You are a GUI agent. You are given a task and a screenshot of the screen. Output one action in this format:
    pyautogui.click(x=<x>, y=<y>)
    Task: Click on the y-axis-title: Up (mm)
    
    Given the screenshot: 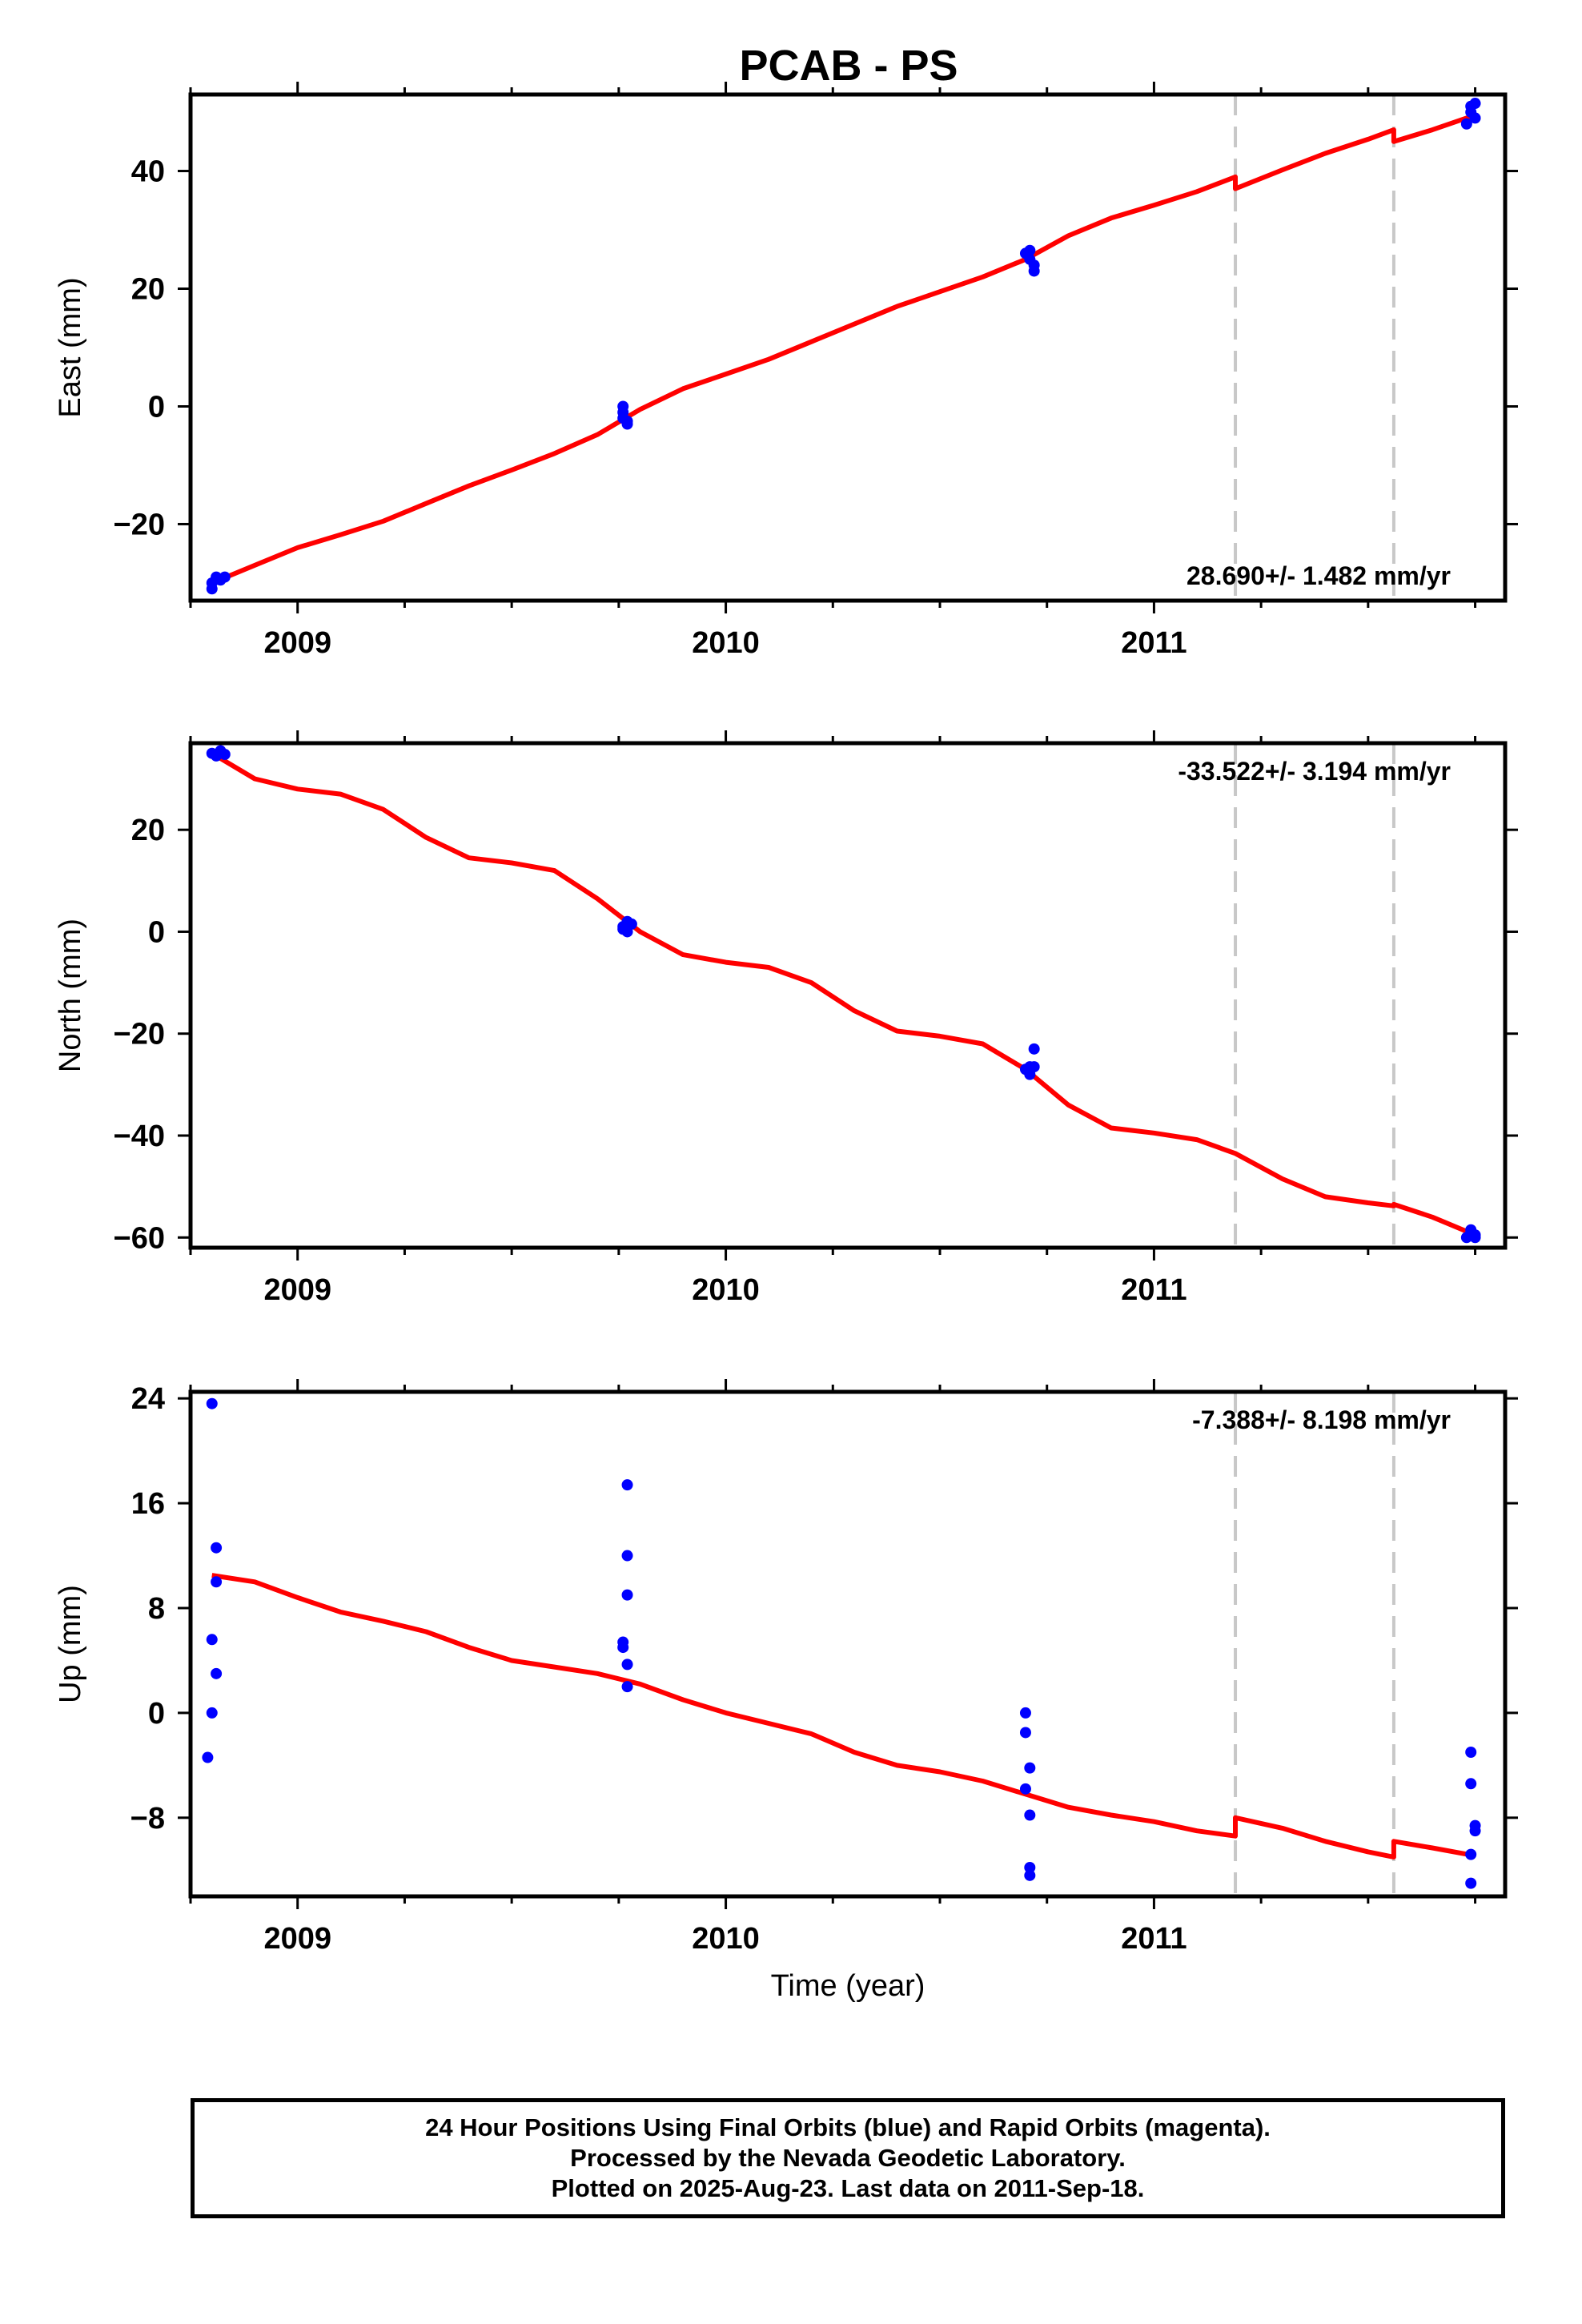 What is the action you would take?
    pyautogui.click(x=70, y=1644)
    